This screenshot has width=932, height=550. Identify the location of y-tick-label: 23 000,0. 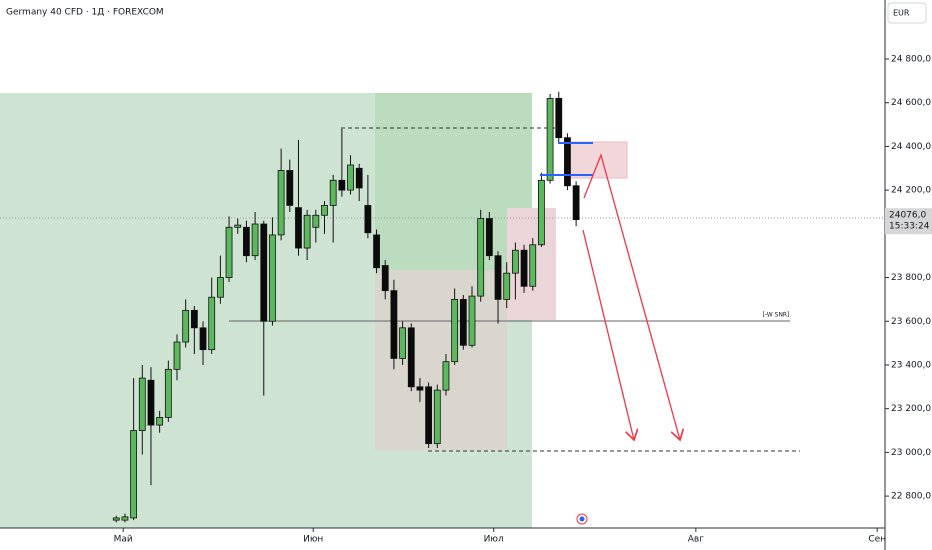
(911, 453).